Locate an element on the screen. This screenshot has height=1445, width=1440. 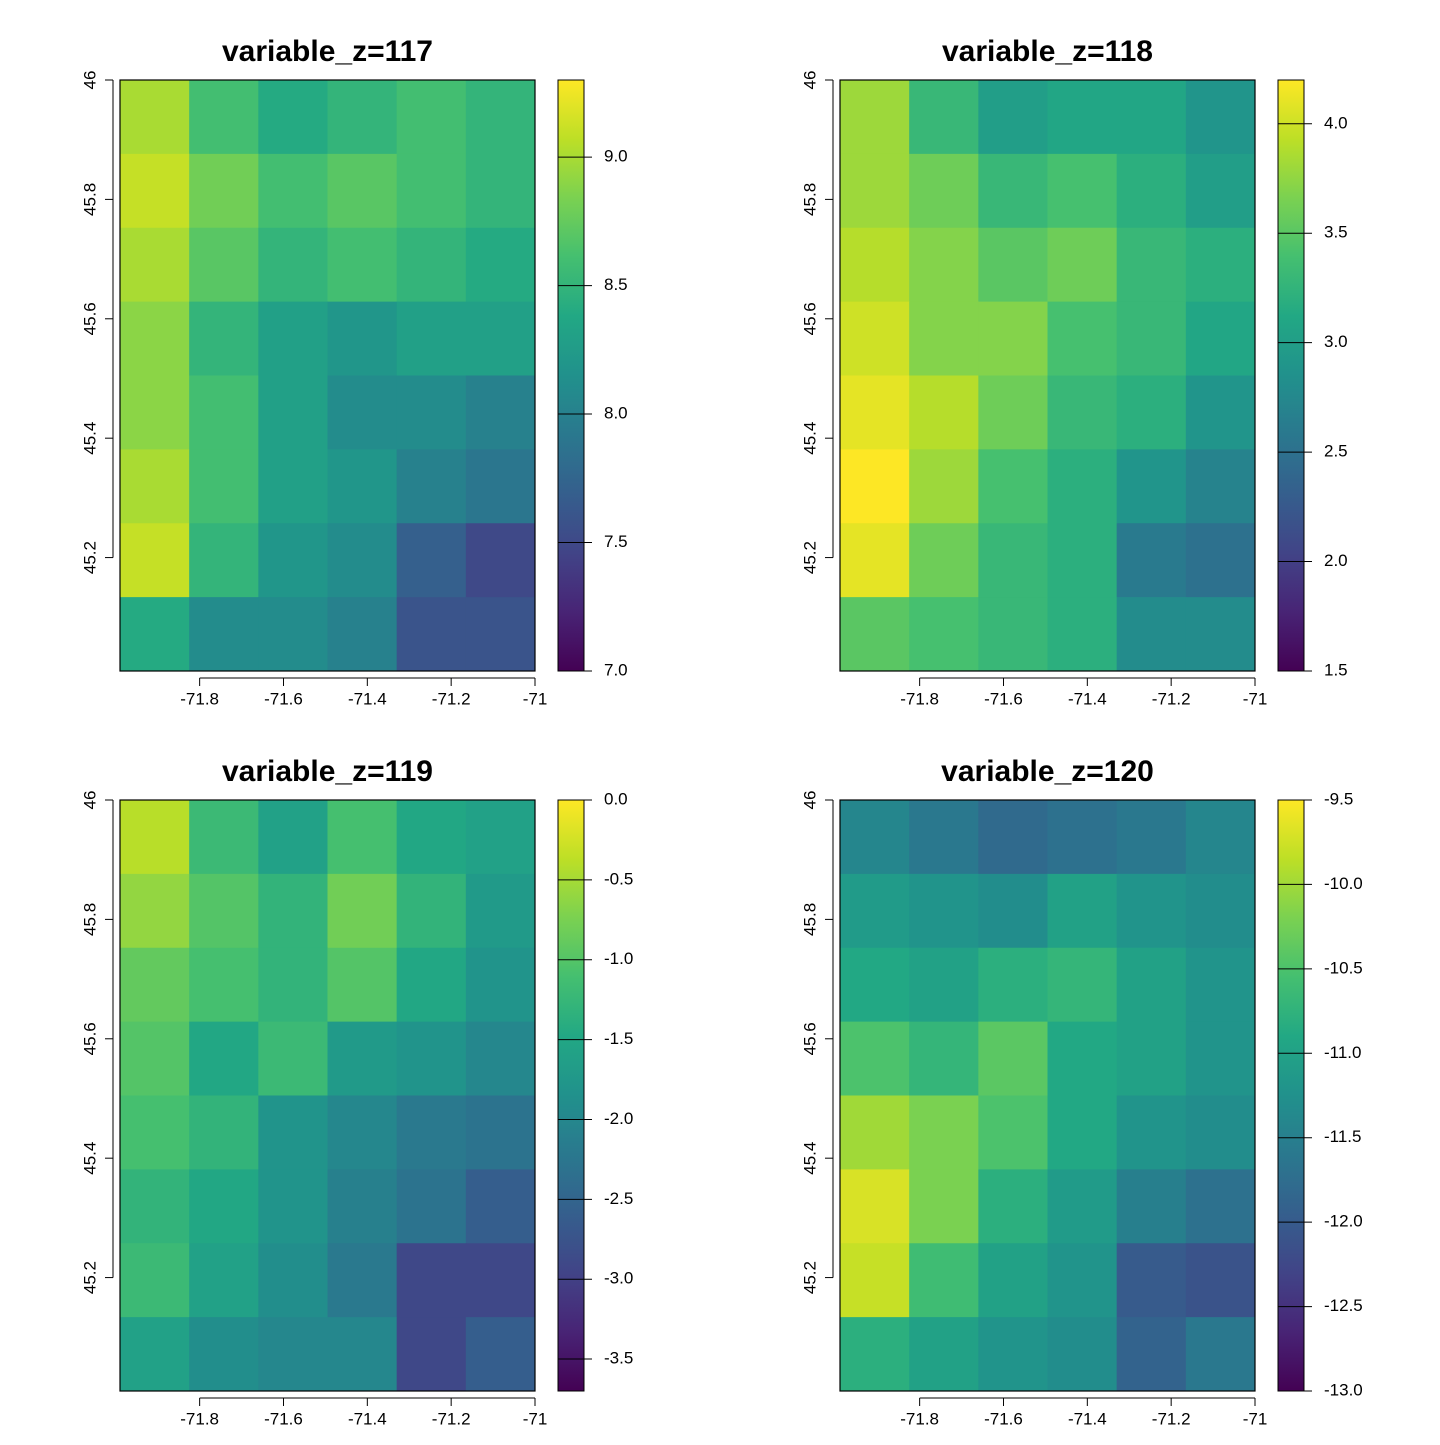
y-tick-label: 45.2 is located at coordinates (809, 557).